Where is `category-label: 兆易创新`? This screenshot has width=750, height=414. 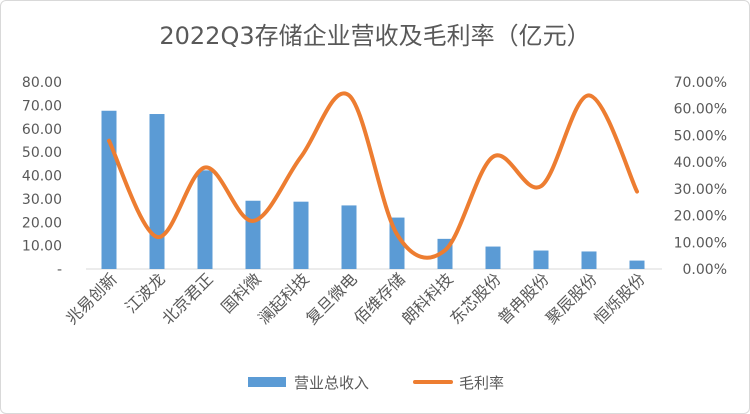 category-label: 兆易创新 is located at coordinates (91, 298).